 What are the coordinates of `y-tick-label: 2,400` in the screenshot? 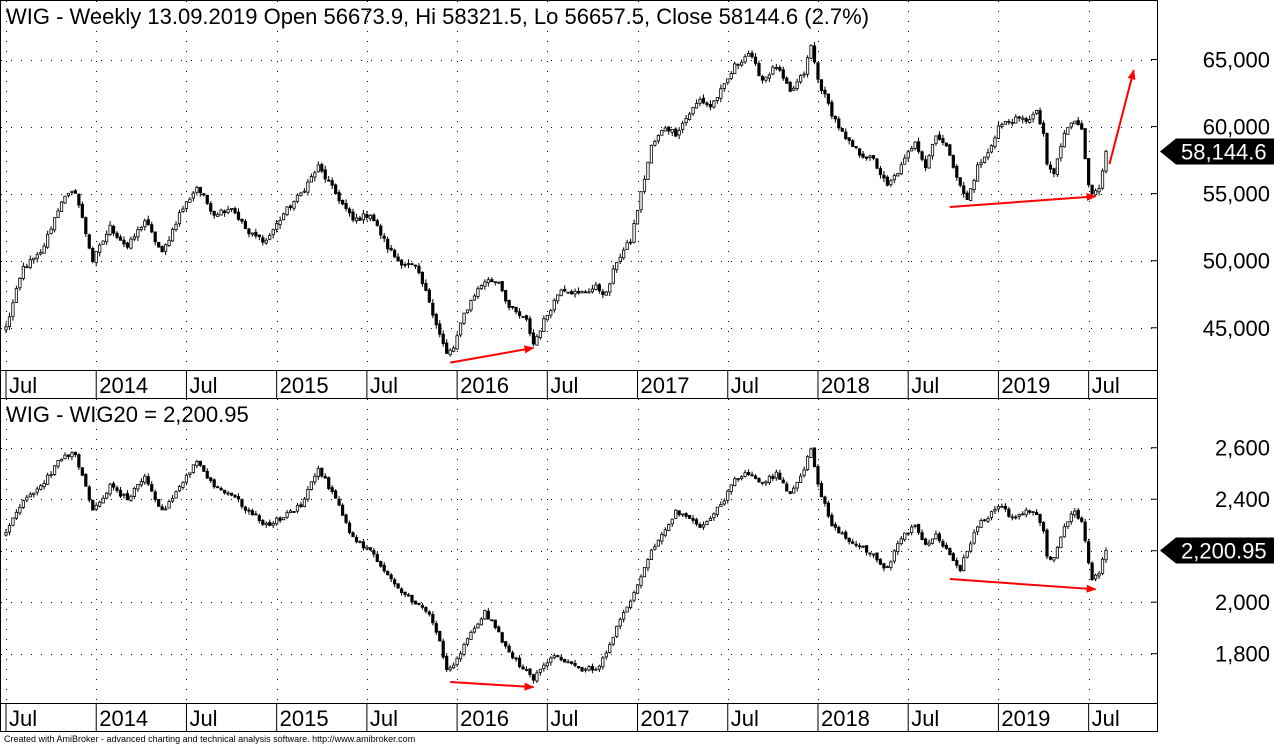 It's located at (1242, 499).